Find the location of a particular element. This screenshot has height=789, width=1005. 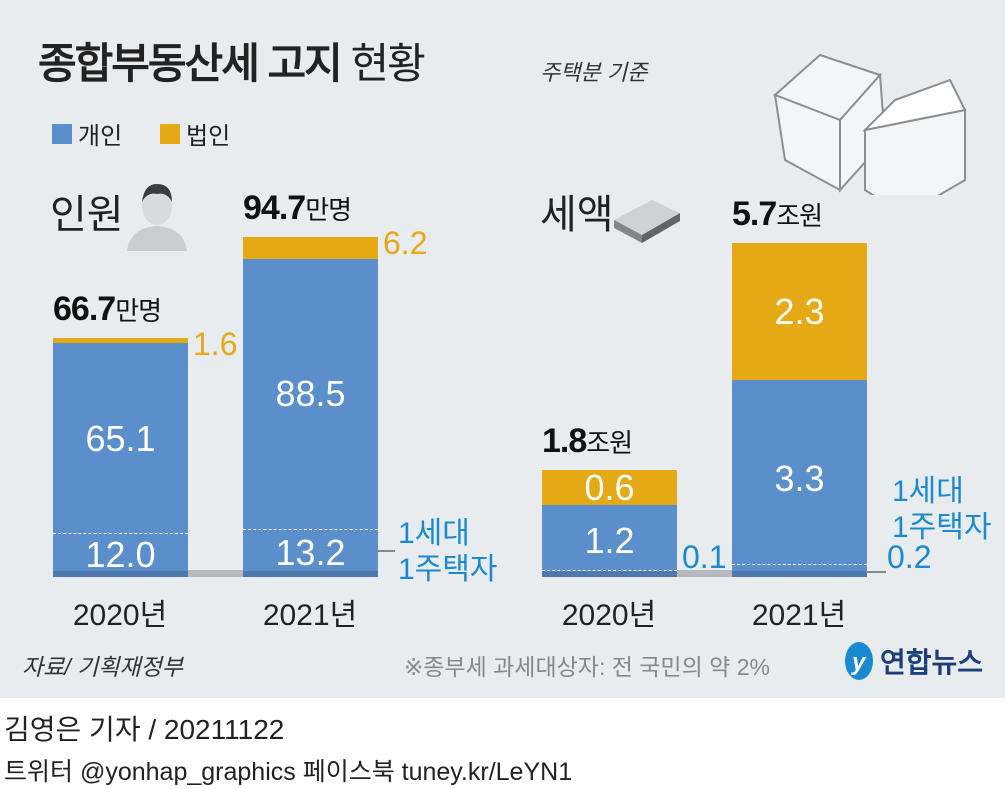

svg-text: y is located at coordinates (859, 662).